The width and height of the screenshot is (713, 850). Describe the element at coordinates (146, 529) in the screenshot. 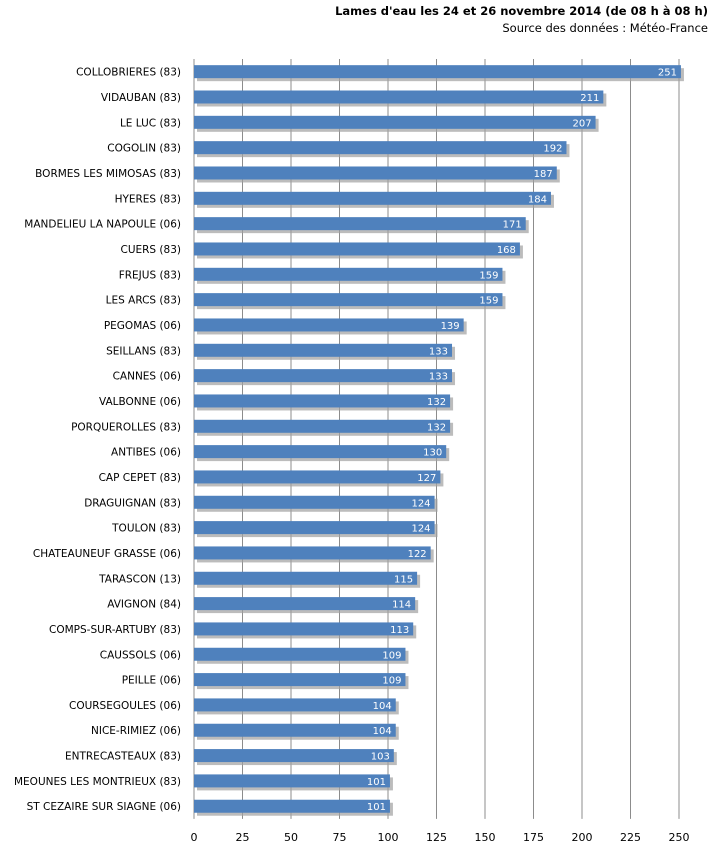

I see `category-label: TOULON (83)` at that location.